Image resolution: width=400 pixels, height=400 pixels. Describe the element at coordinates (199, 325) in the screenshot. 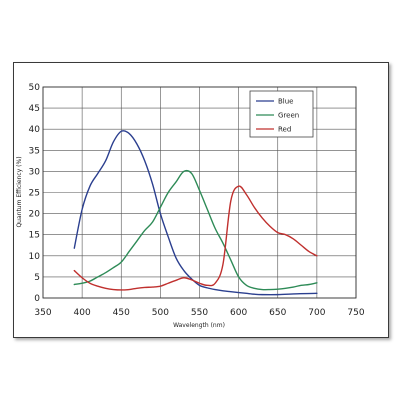

I see `x-axis-title: Wavelength (nm)` at that location.